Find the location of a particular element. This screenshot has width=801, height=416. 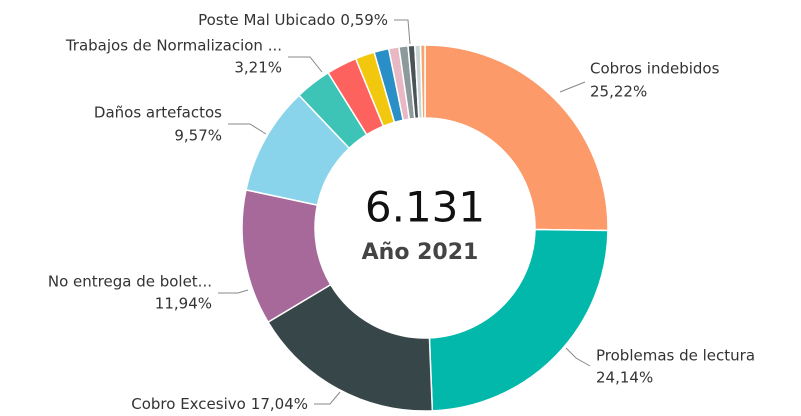

slice-value: 17,04% is located at coordinates (279, 404).